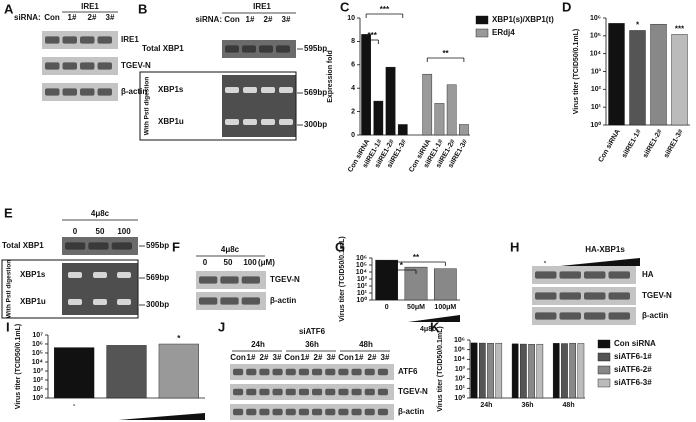 Image resolution: width=696 pixels, height=422 pixels. What do you see at coordinates (238, 357) in the screenshot?
I see `label: Con` at bounding box center [238, 357].